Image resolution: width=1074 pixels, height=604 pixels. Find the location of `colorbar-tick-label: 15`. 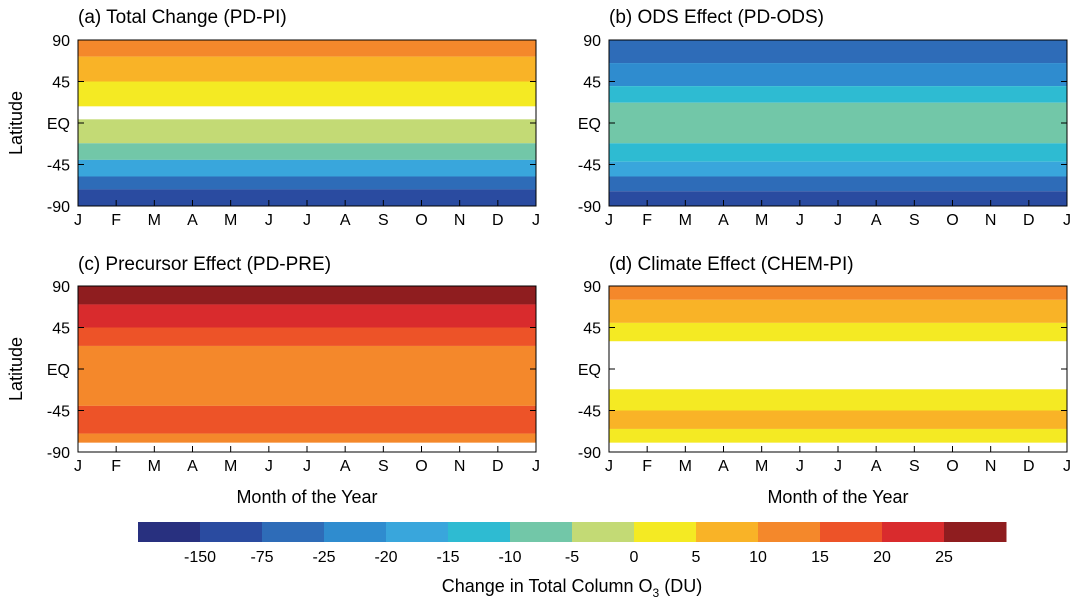

colorbar-tick-label: 15 is located at coordinates (820, 557).